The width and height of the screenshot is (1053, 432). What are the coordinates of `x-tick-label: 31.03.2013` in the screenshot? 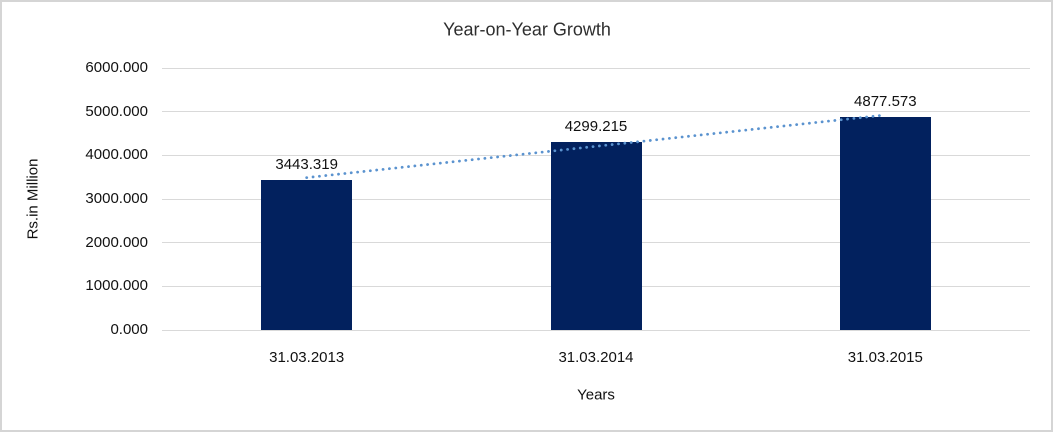 It's located at (307, 357).